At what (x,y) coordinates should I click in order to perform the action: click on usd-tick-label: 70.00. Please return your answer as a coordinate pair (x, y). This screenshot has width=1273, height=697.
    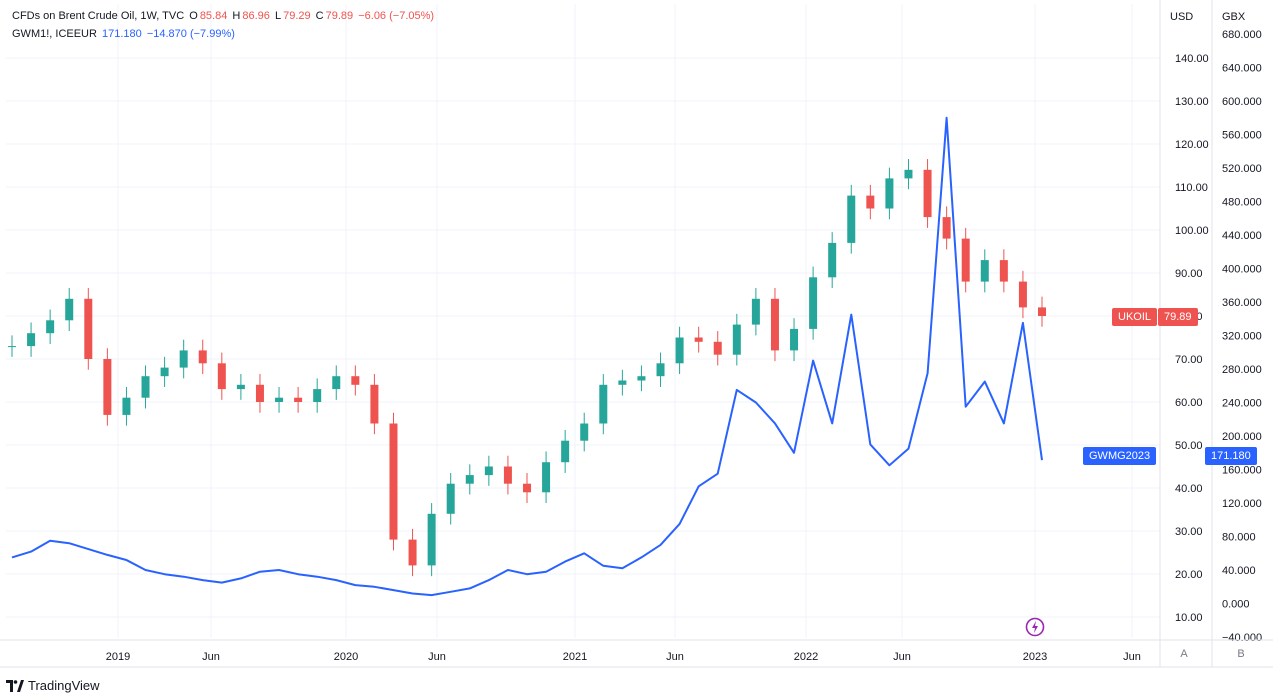
    Looking at the image, I should click on (1189, 360).